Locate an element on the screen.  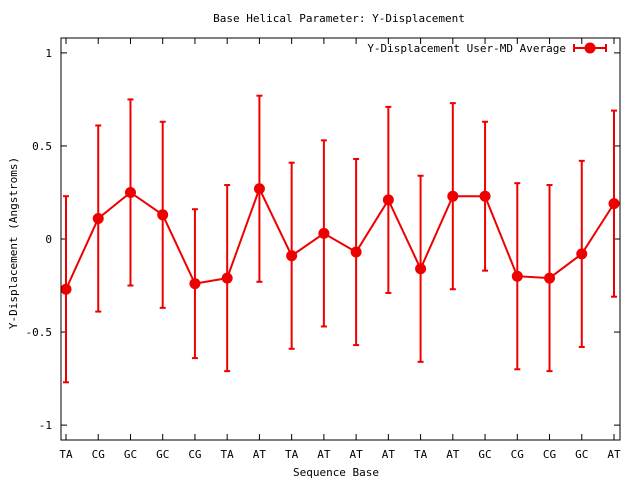
legend: Y-Displacement User-MD Average is located at coordinates (487, 48).